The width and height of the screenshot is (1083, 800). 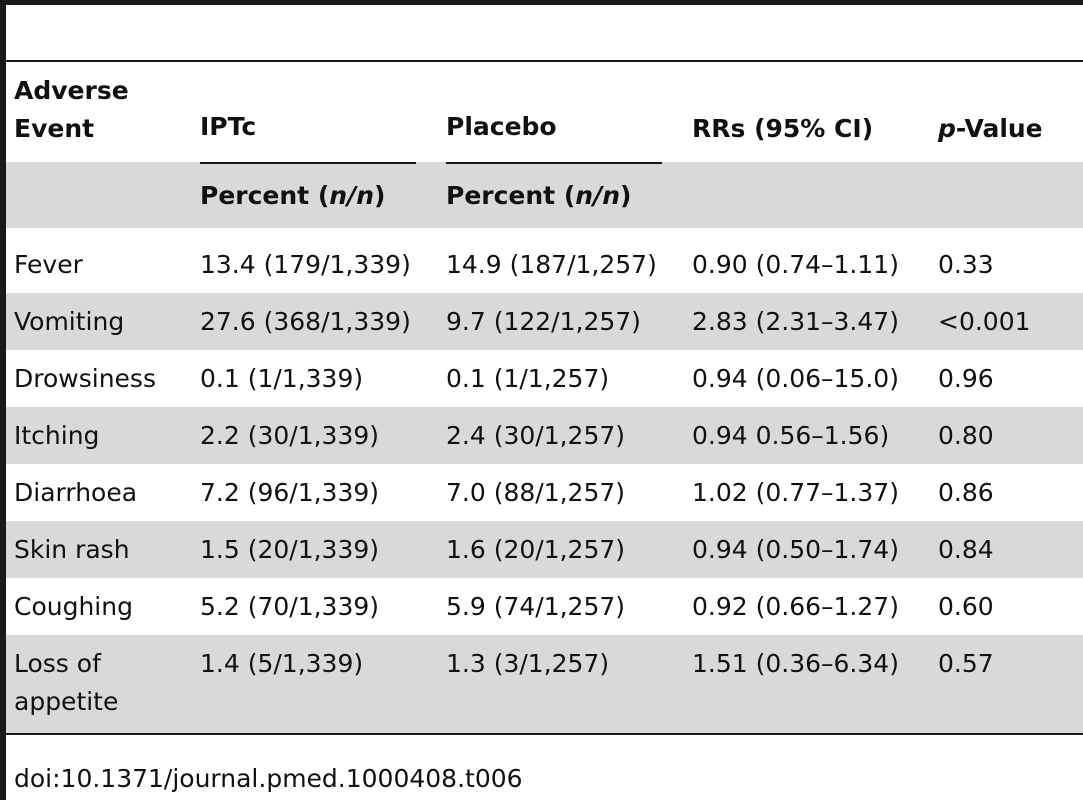 I want to click on cell-rr: 1.51 (0.36–6.34), so click(x=807, y=685).